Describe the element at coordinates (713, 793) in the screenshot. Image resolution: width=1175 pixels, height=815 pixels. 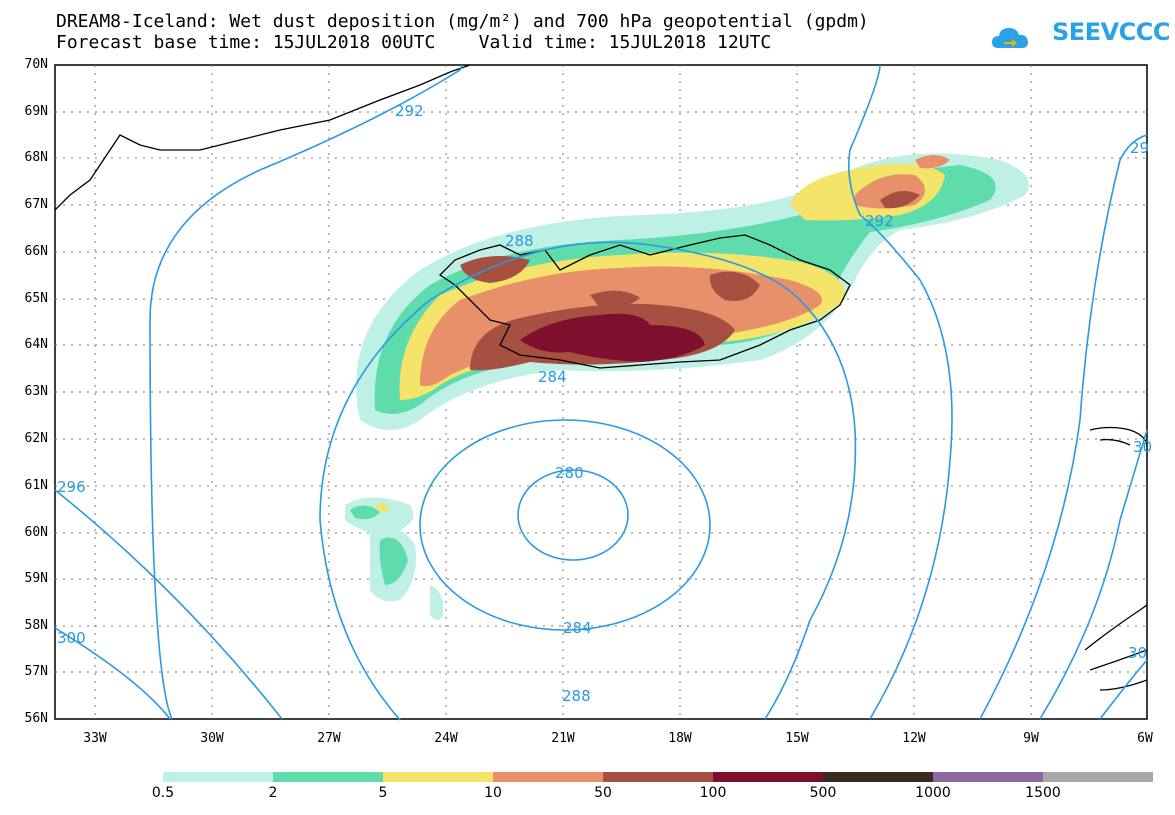
I see `legend-label: 100` at that location.